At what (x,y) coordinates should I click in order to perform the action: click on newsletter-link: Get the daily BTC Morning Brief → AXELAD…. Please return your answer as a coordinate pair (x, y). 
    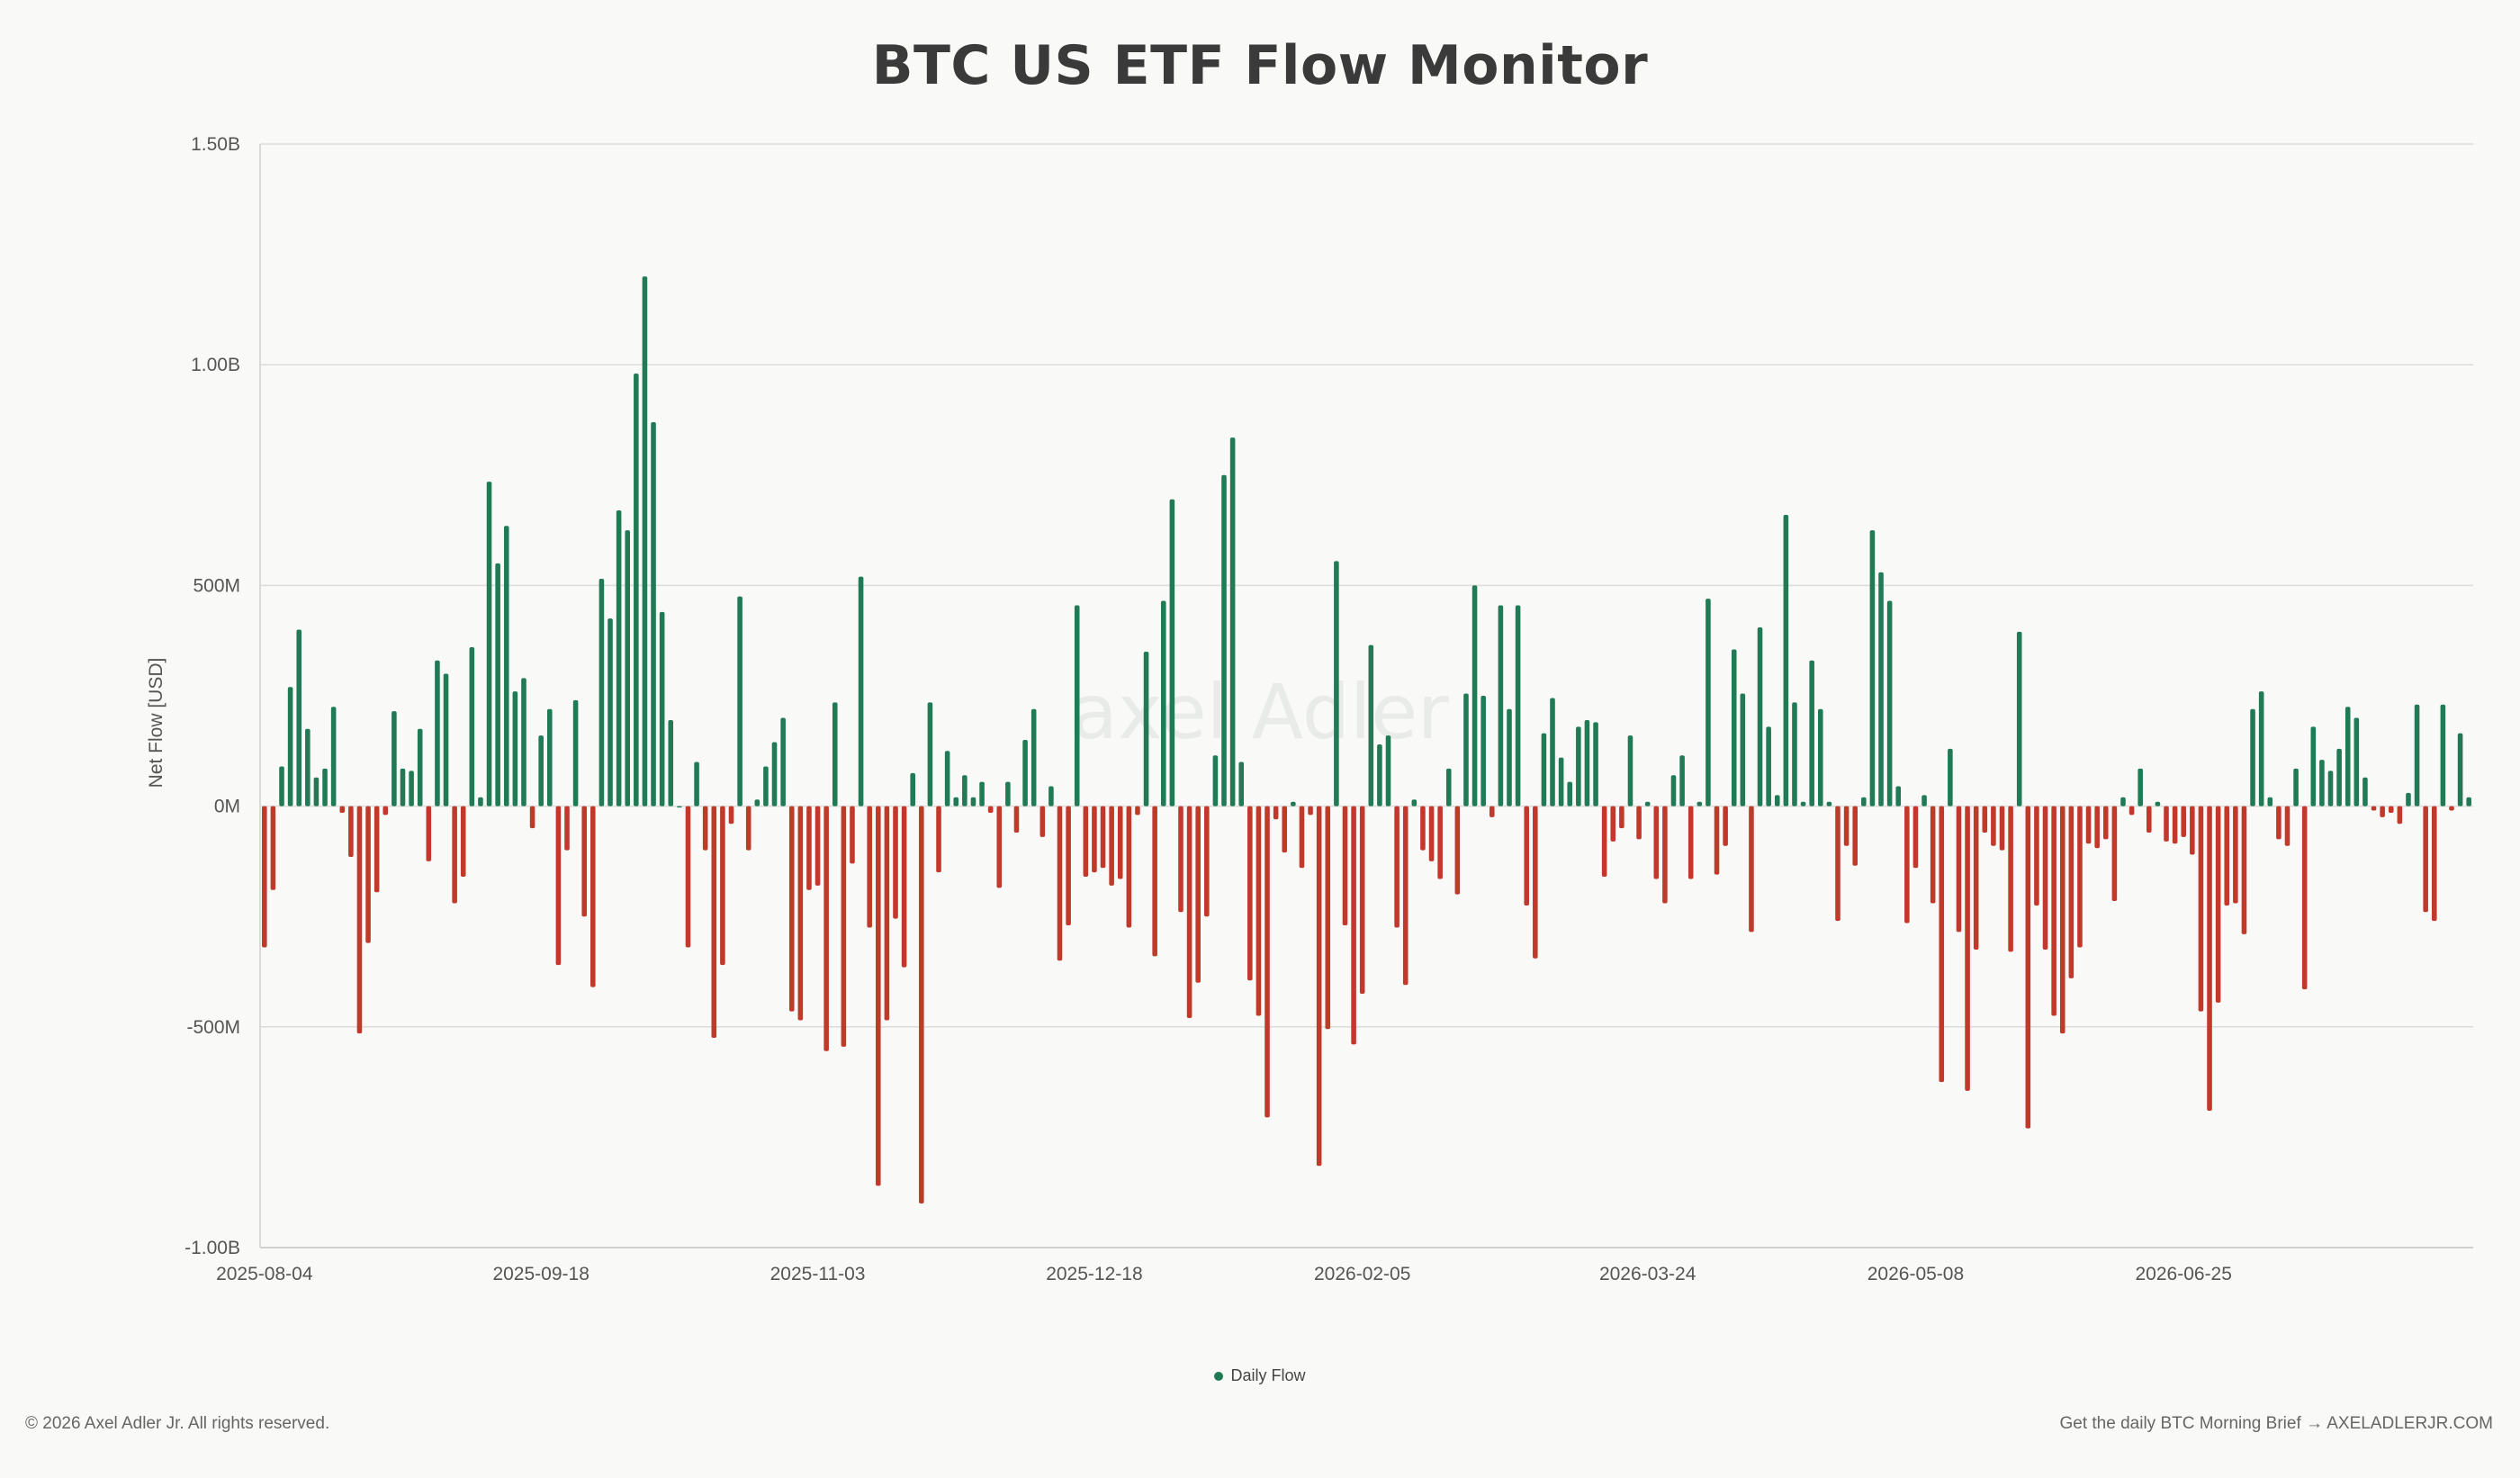
    Looking at the image, I should click on (2276, 1423).